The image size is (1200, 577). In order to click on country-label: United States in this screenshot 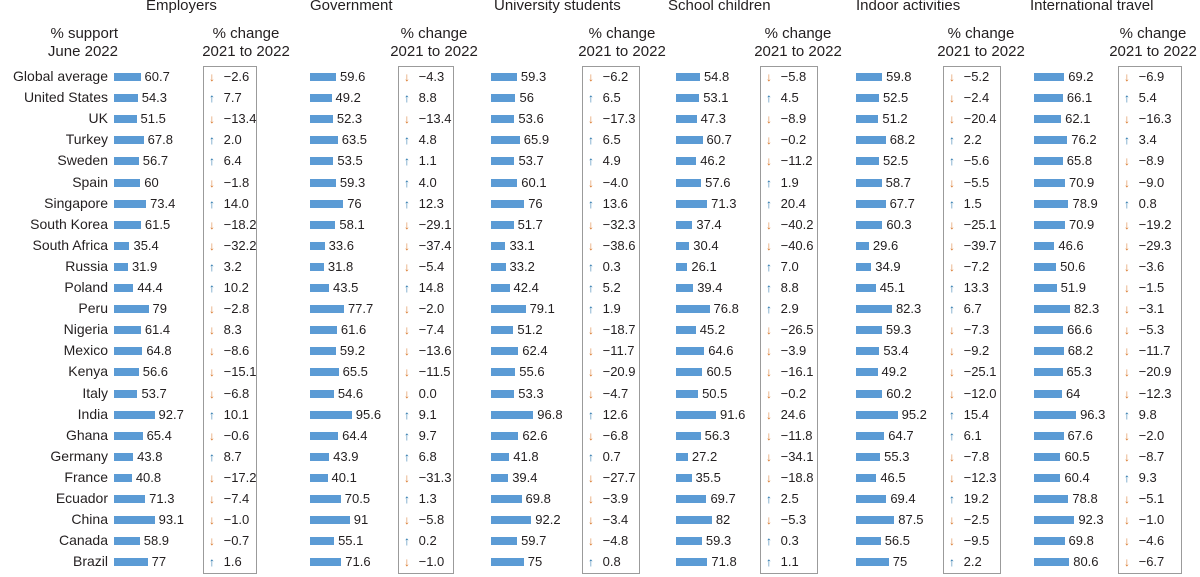, I will do `click(65, 97)`.